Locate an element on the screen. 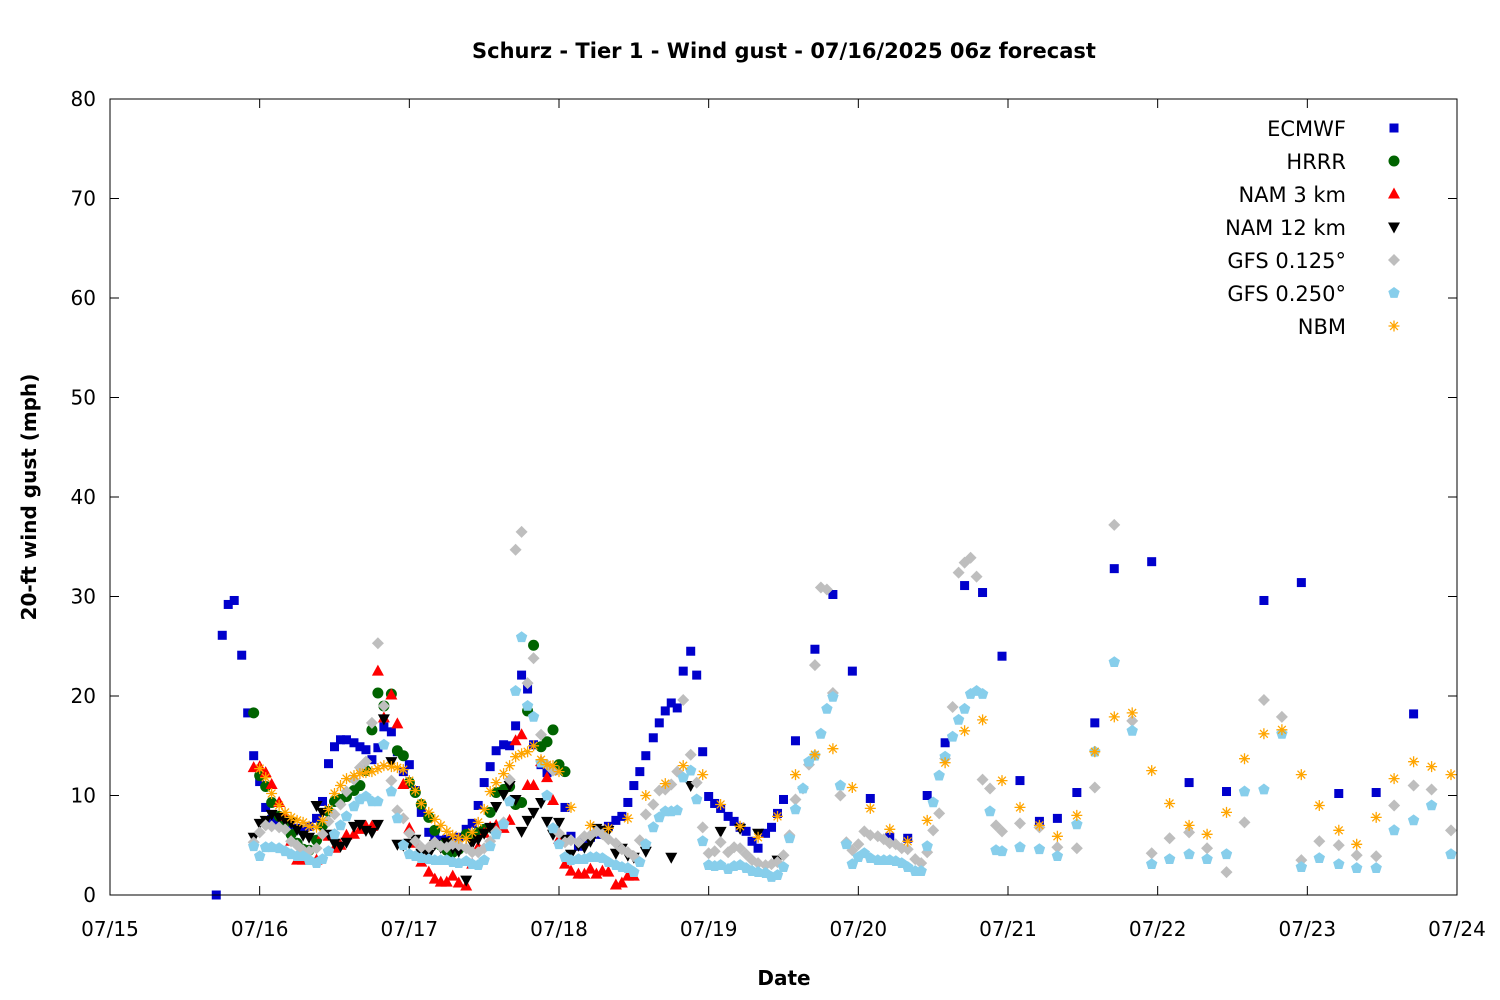 The width and height of the screenshot is (1500, 1000). y-tick-label: 60 is located at coordinates (83, 298).